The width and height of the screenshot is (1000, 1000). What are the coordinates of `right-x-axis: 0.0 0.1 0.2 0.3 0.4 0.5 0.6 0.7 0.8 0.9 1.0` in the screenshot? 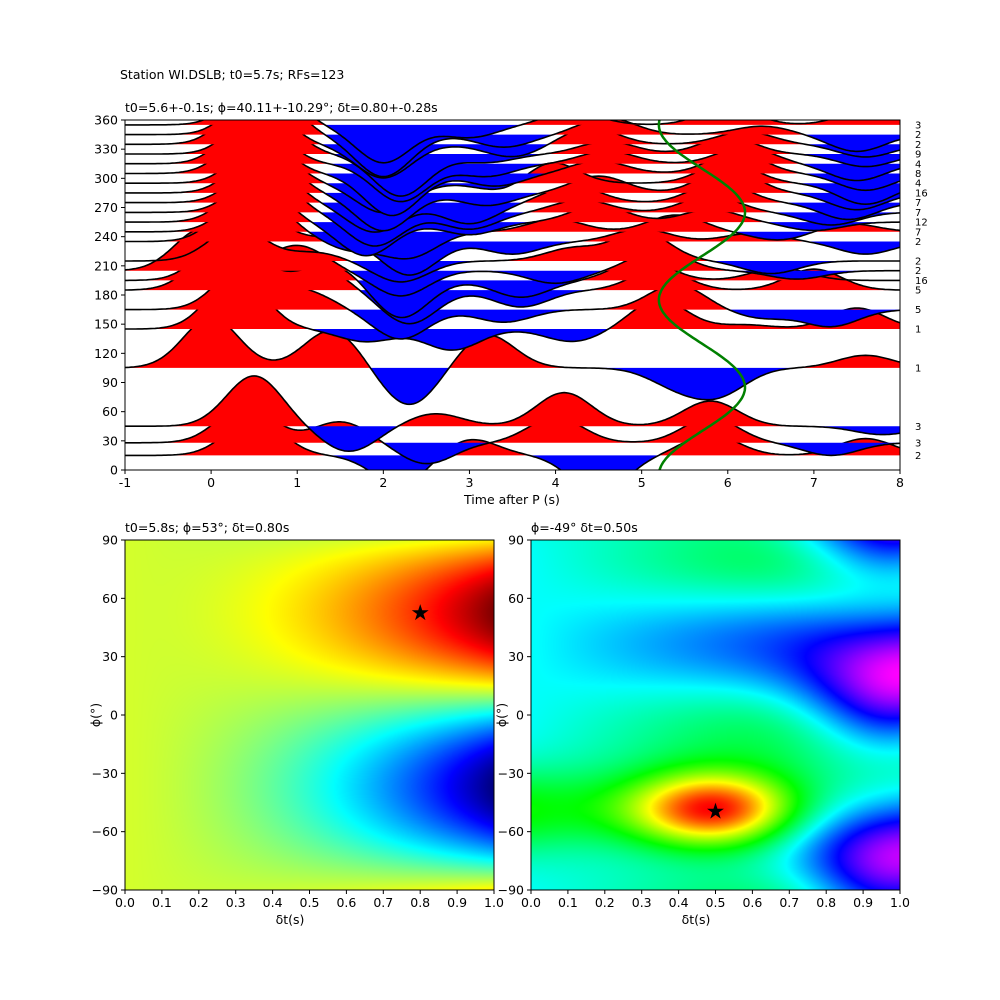 It's located at (715, 900).